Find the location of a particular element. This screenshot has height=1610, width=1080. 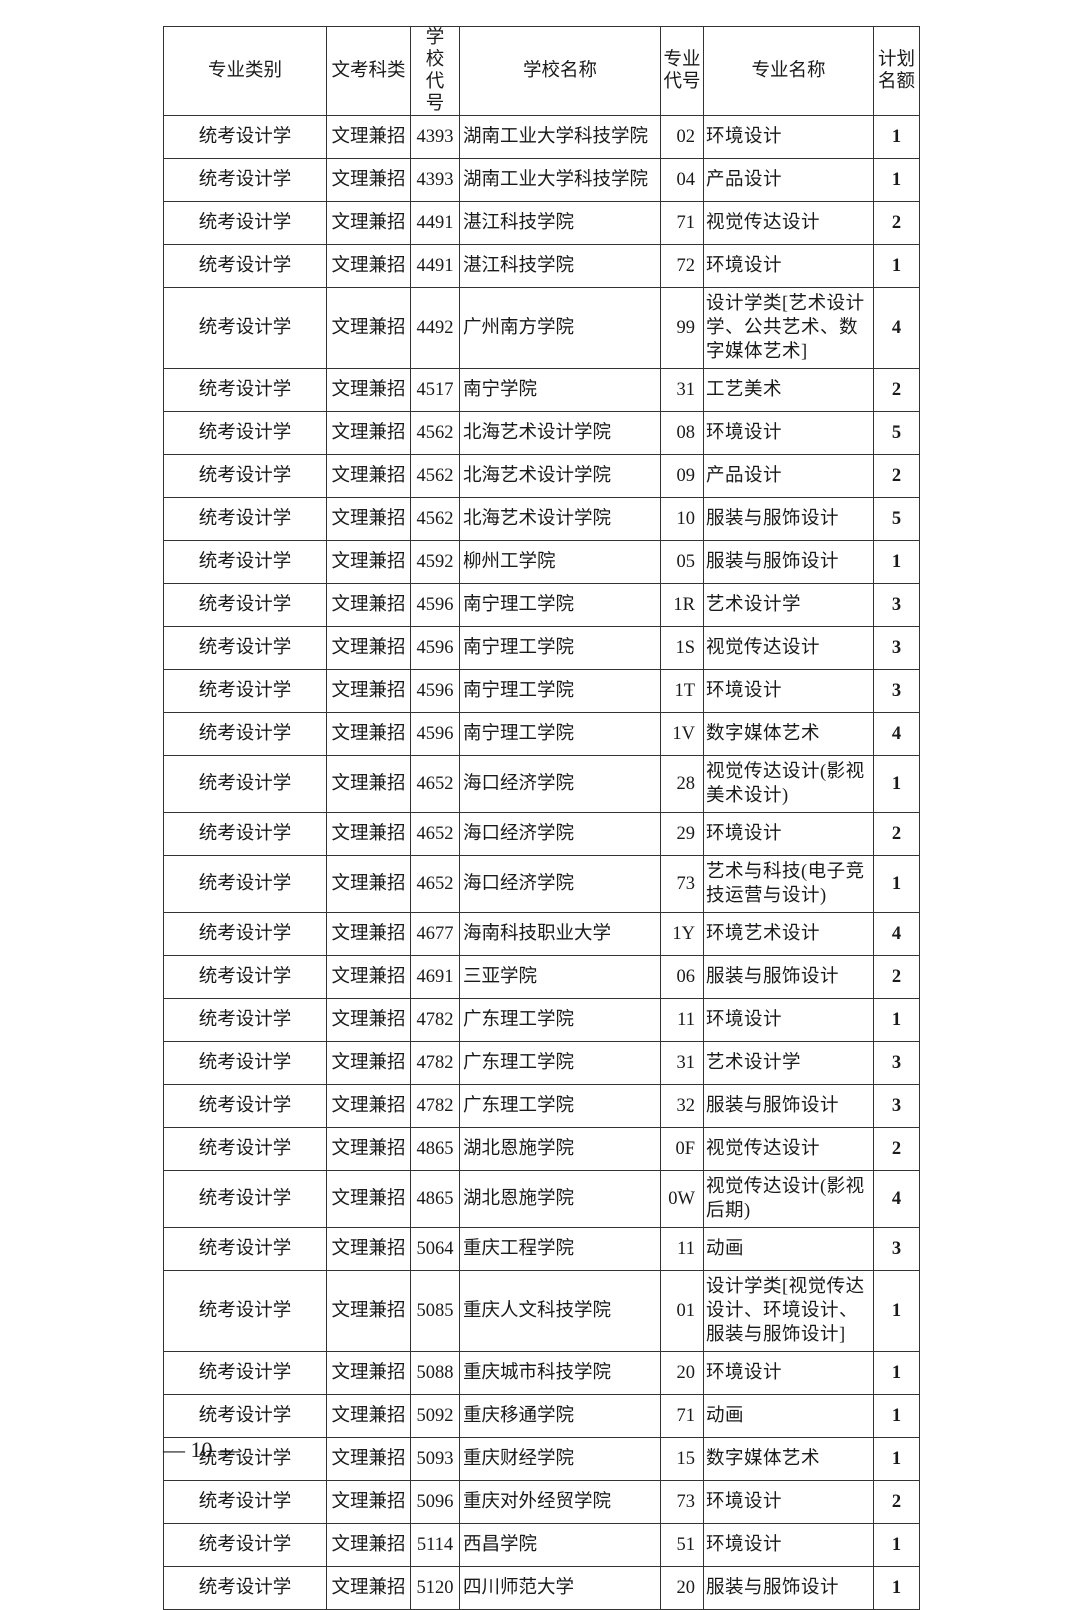

major-name-cell: 设计学类[艺术设计学、公共艺术、数字媒体艺术] is located at coordinates (788, 328).